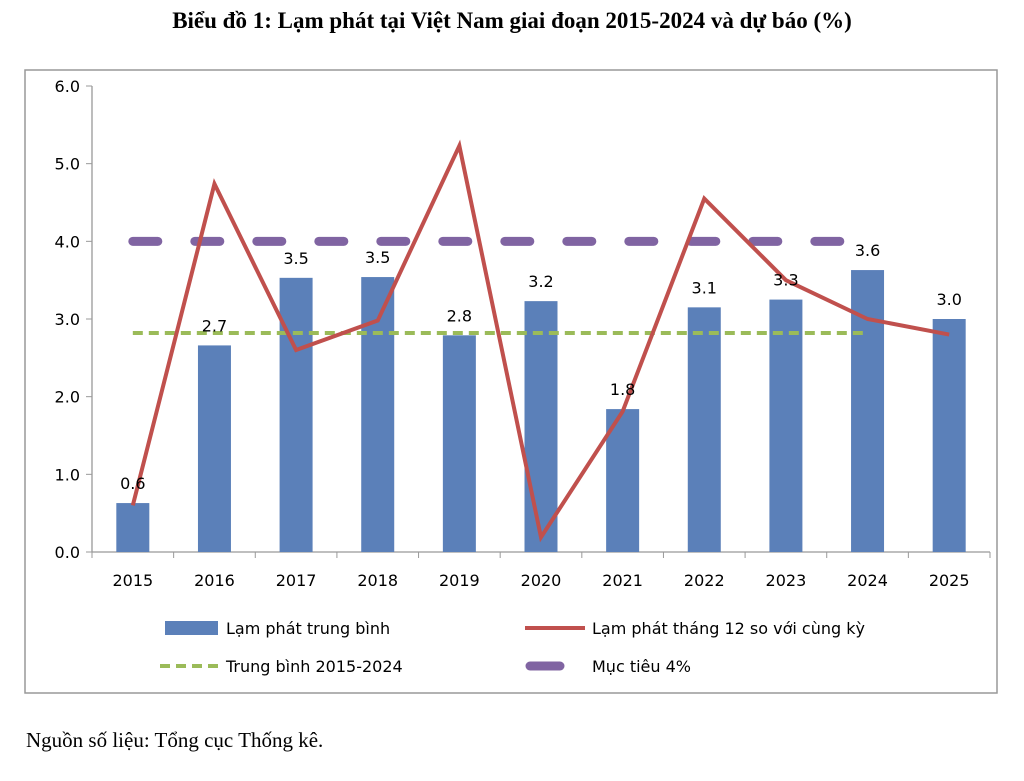 The image size is (1024, 781). I want to click on legend-label: Mục tiêu 4%, so click(641, 666).